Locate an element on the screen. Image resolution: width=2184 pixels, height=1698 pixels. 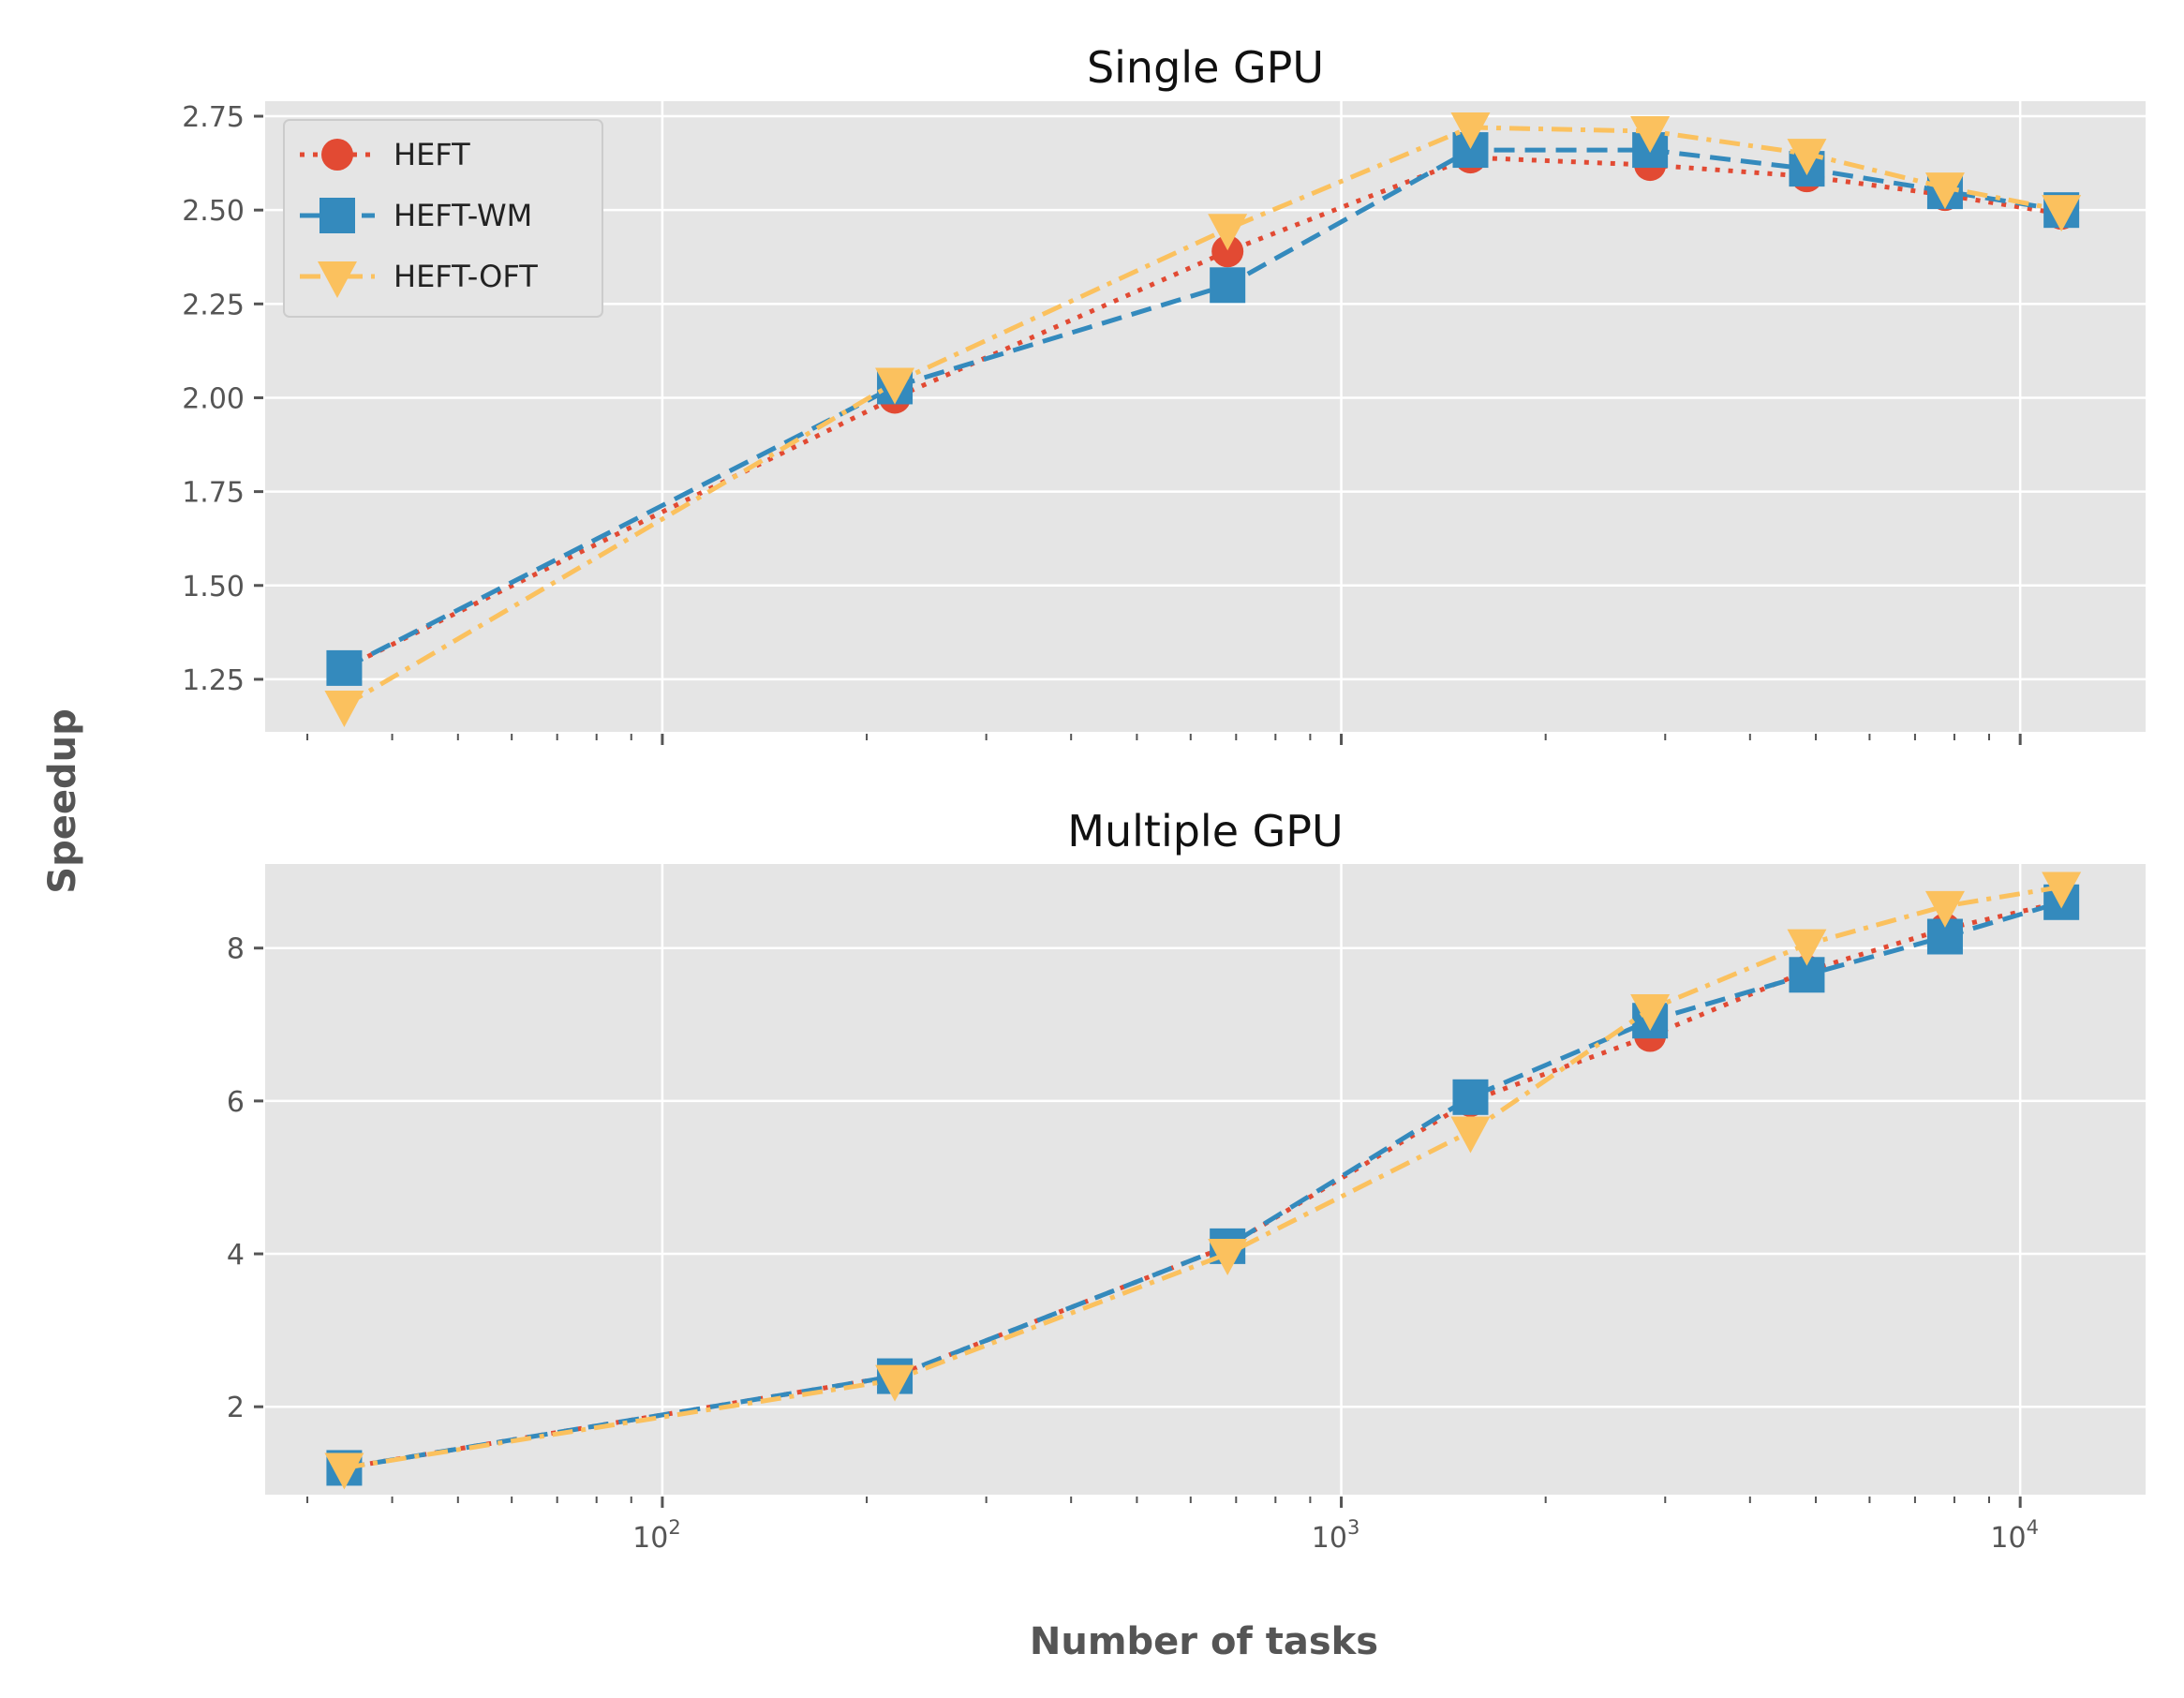
y-tick-label: 2.75 is located at coordinates (213, 117).